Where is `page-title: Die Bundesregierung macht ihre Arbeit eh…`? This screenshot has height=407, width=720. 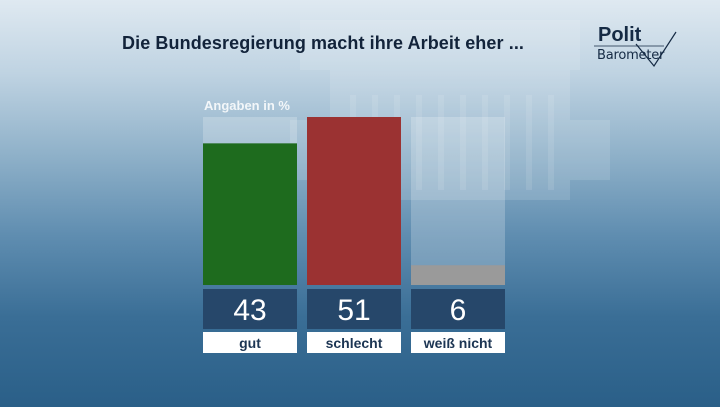 page-title: Die Bundesregierung macht ihre Arbeit eh… is located at coordinates (323, 43).